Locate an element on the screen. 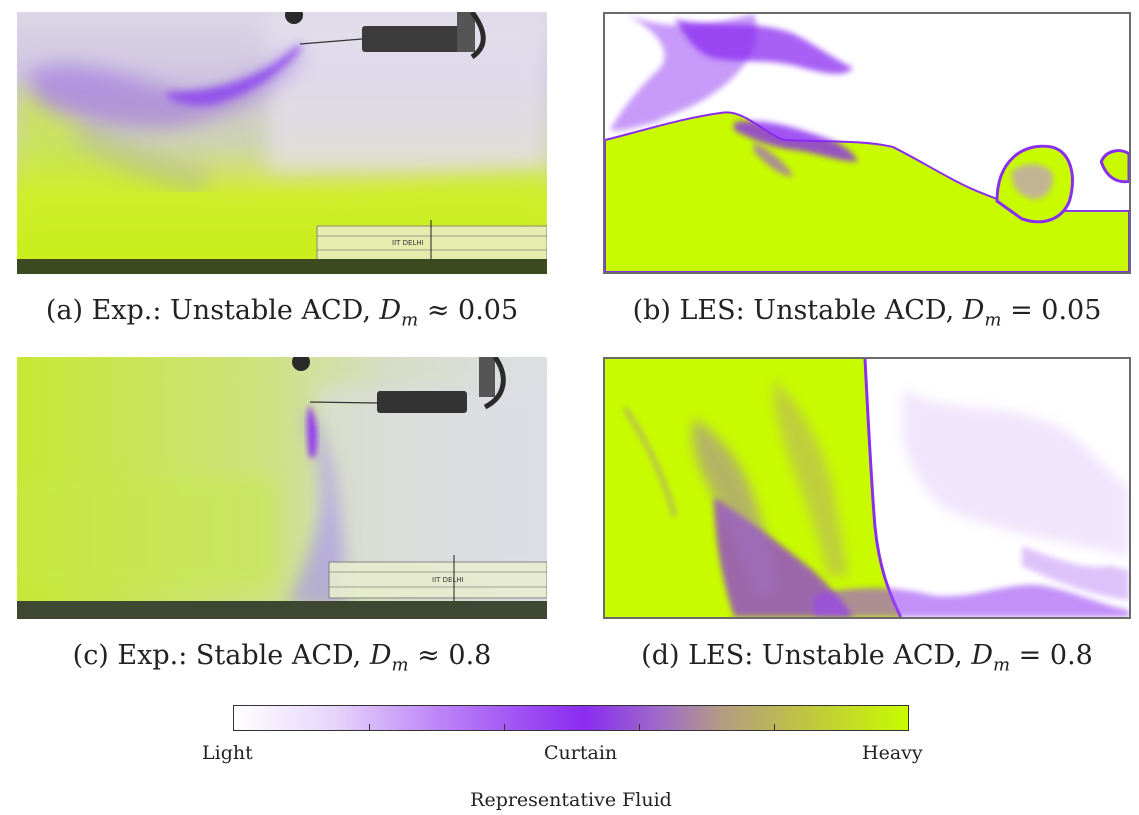 The image size is (1139, 815). photo-panel-a: IIT DELHI is located at coordinates (282, 143).